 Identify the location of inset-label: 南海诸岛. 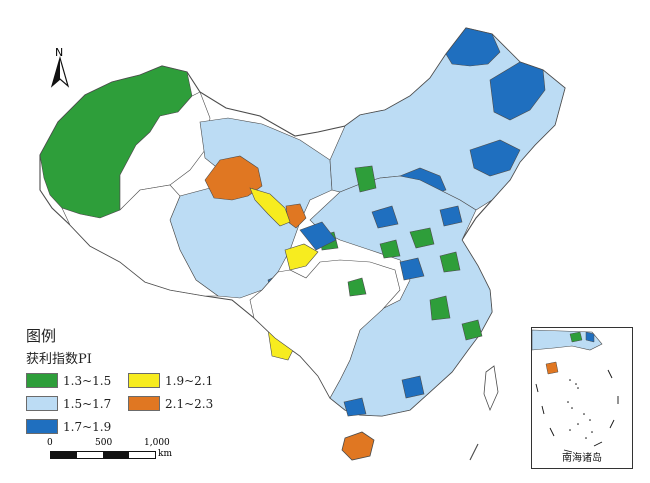
(582, 458).